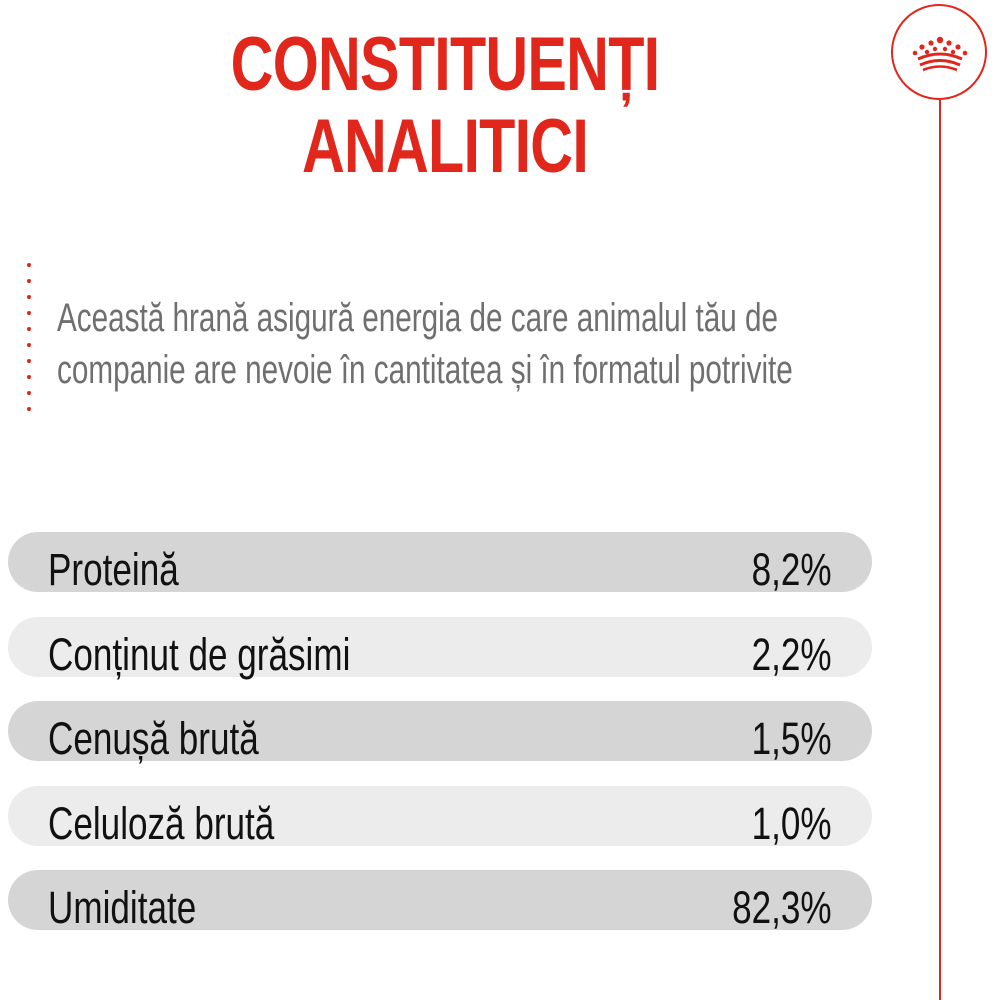  Describe the element at coordinates (445, 64) in the screenshot. I see `page-title-line-1: CONSTITUENȚI` at that location.